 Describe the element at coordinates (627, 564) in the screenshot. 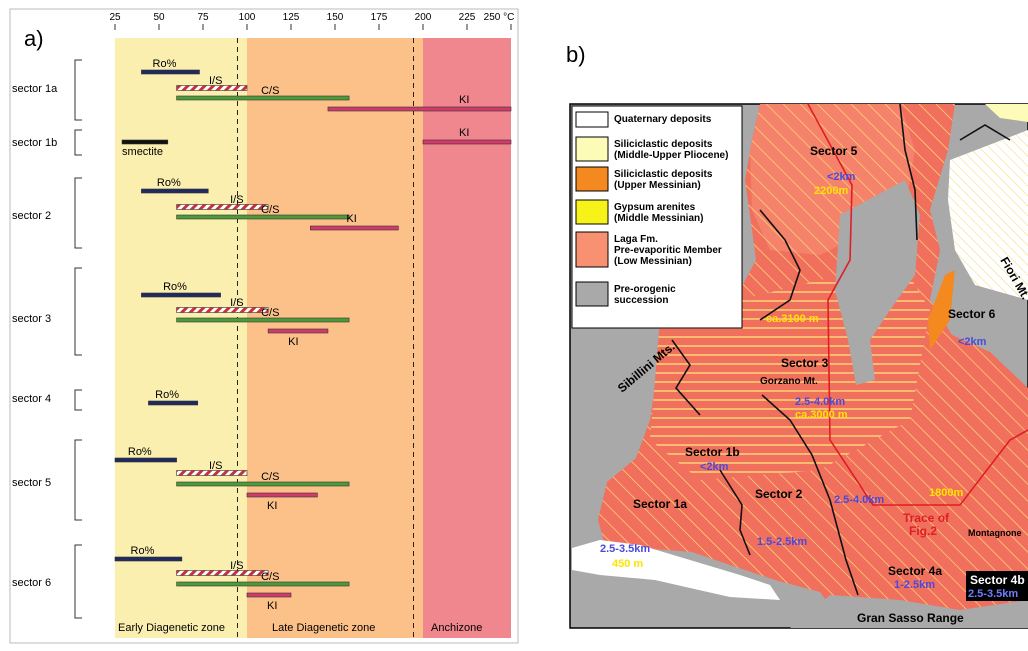

I see `label-s1a-thickness: 450 m` at that location.